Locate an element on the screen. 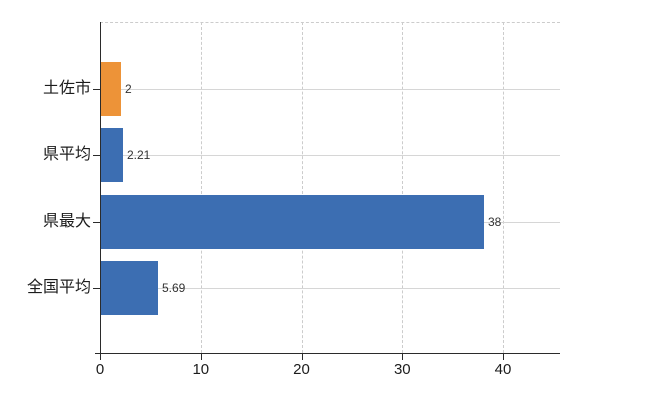 This screenshot has width=650, height=400. x-tick-label: 40 is located at coordinates (503, 369).